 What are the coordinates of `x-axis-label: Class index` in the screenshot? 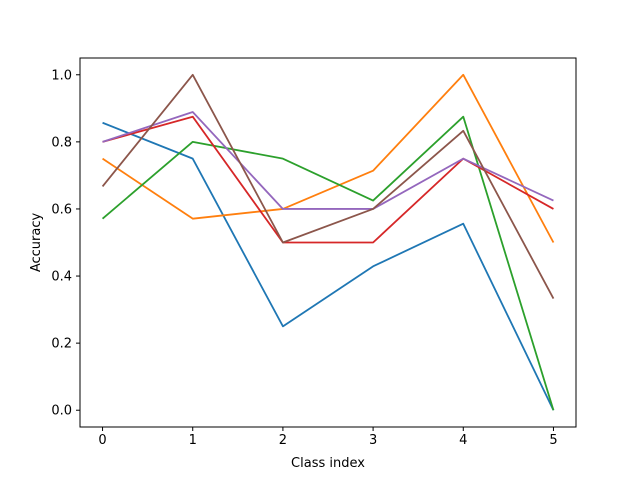 It's located at (328, 463).